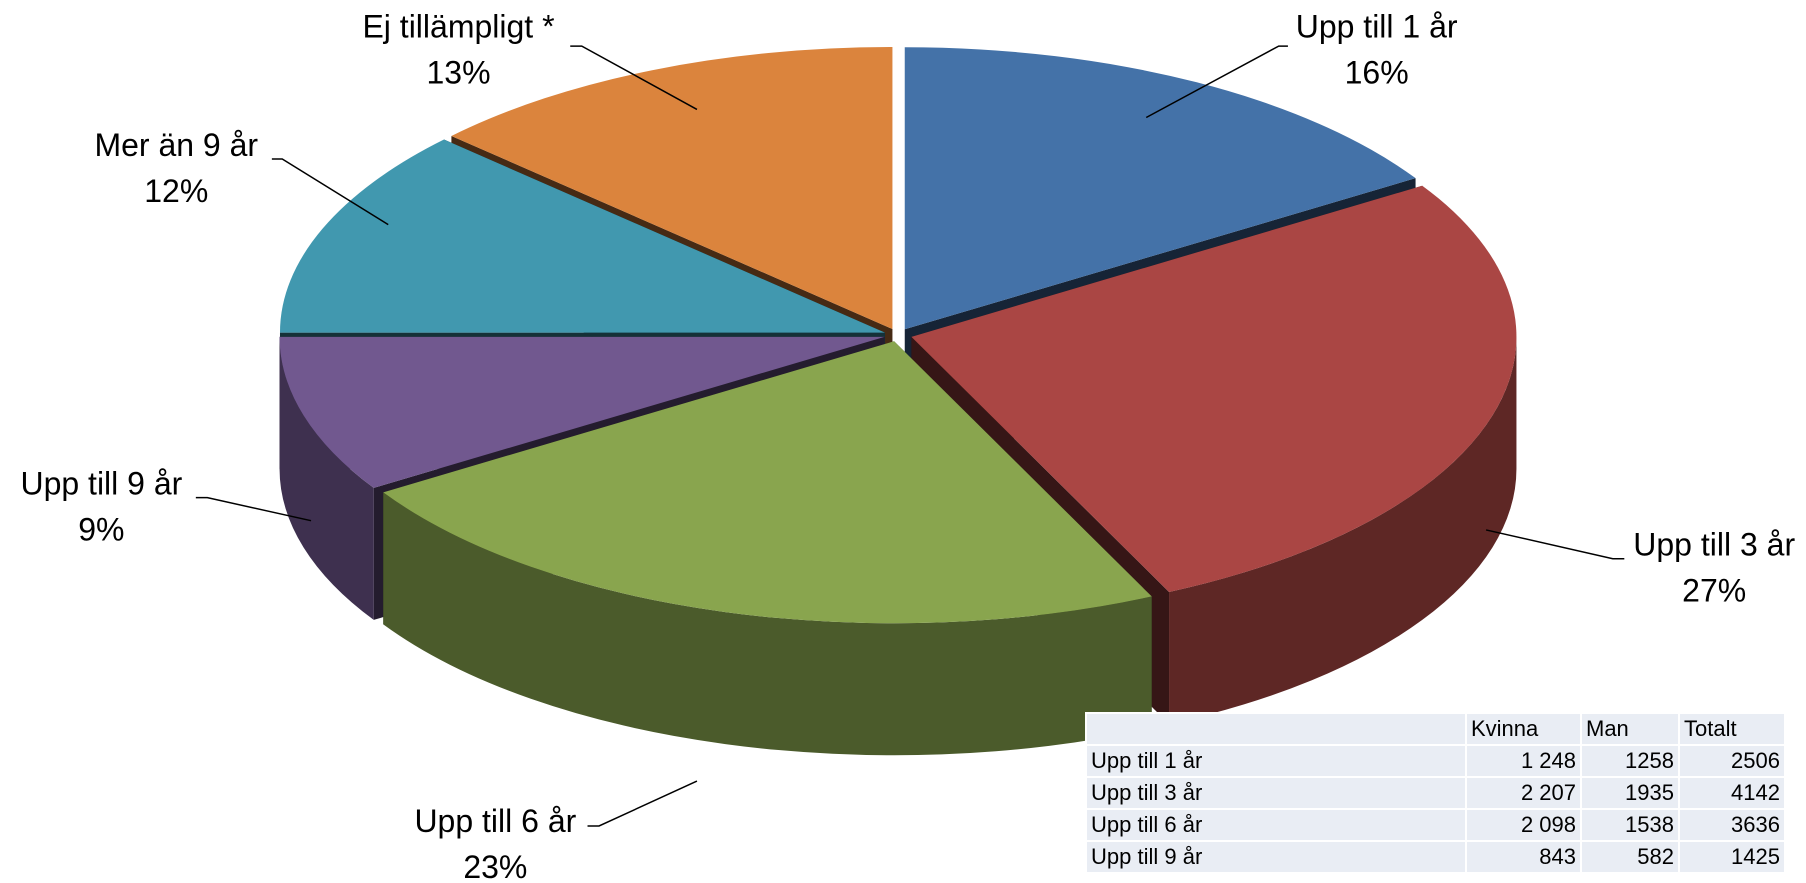  What do you see at coordinates (1630, 729) in the screenshot?
I see `header-cell: Man` at bounding box center [1630, 729].